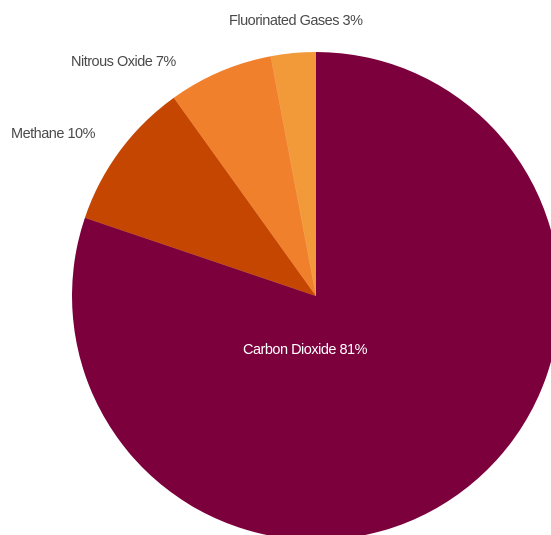 The image size is (551, 535). I want to click on slice-label-nitrous-oxide: Nitrous Oxide 7%, so click(123, 62).